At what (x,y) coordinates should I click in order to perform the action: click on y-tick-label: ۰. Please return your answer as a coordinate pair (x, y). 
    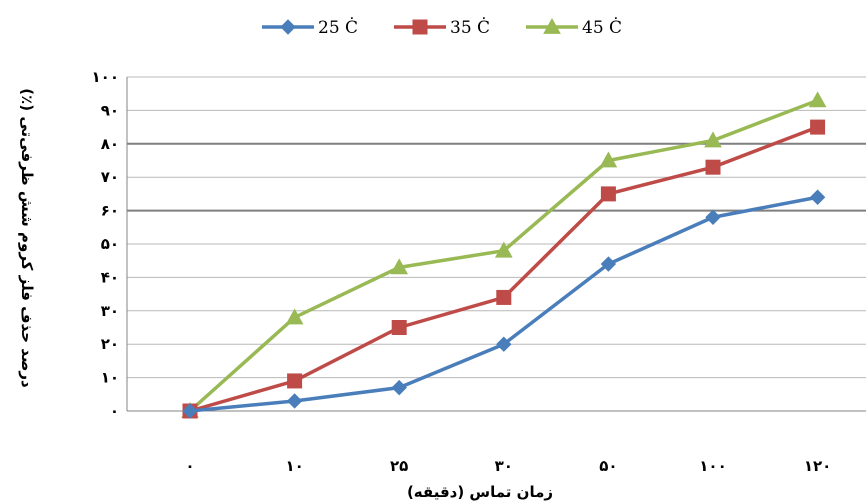
    Looking at the image, I should click on (114, 411).